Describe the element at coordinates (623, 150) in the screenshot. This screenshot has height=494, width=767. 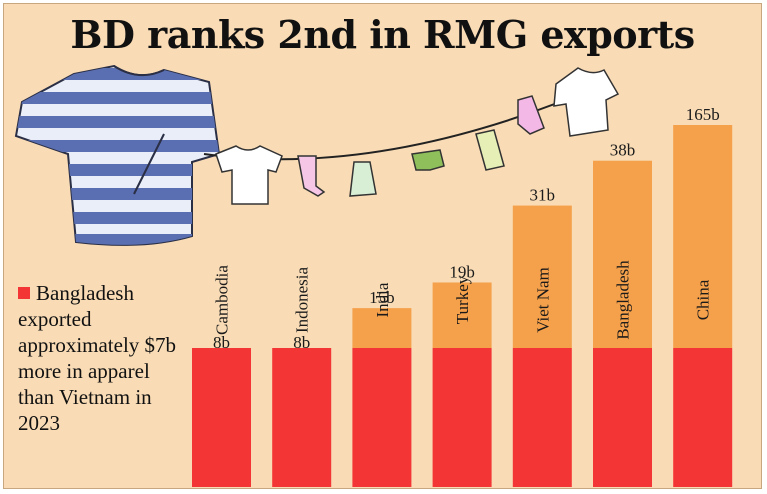
I see `value-label: 38b` at that location.